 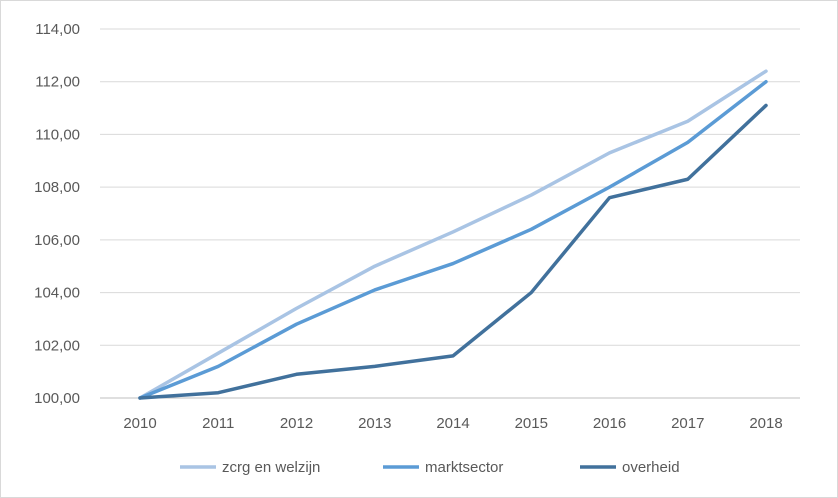 I want to click on x-tick-label: 2011, so click(x=218, y=423).